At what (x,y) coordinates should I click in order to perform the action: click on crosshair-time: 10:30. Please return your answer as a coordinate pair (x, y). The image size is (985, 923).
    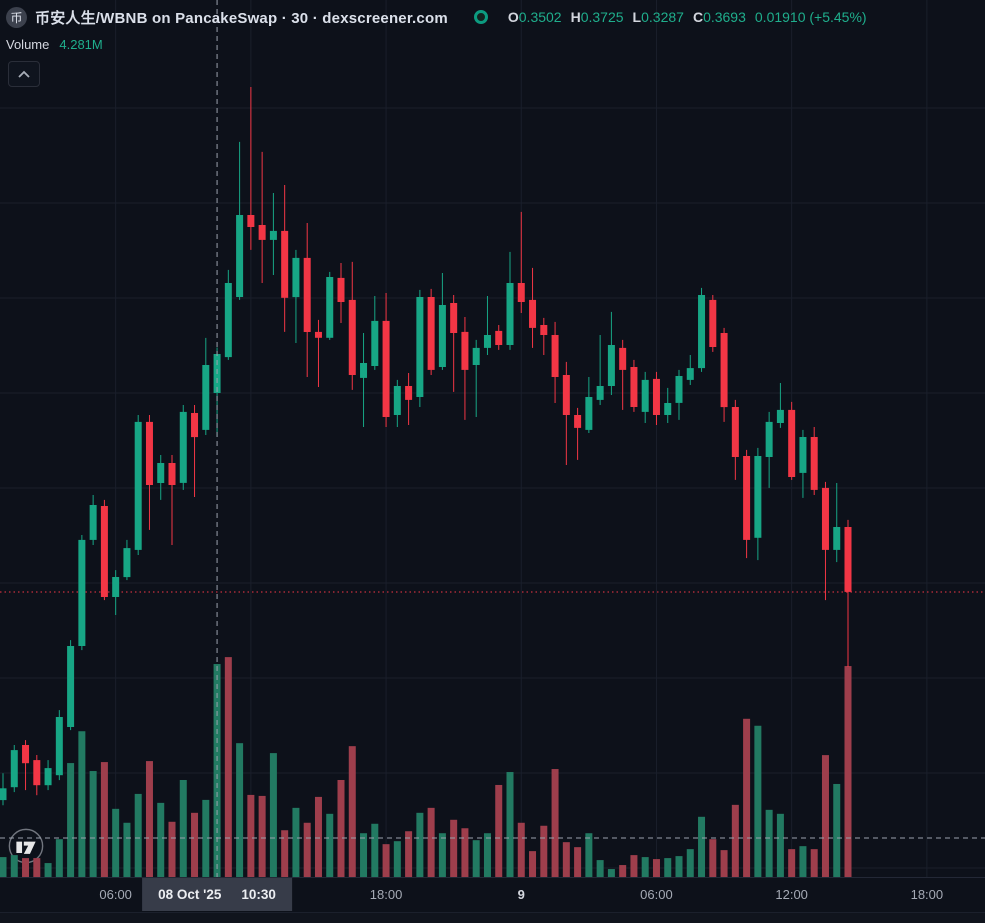
    Looking at the image, I should click on (258, 894).